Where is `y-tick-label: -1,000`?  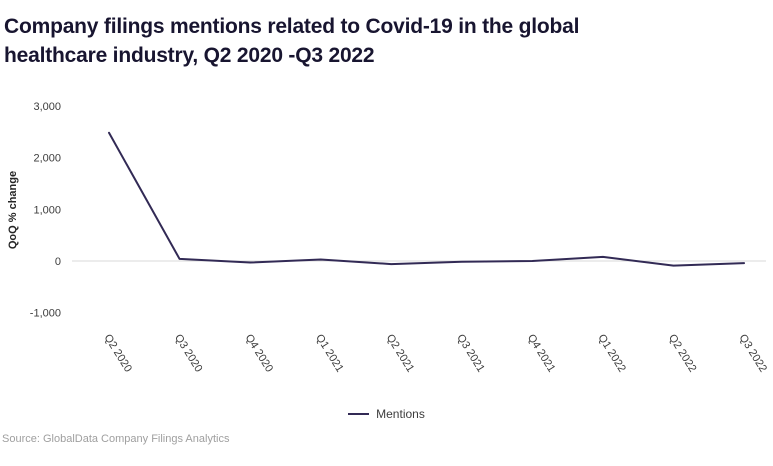 y-tick-label: -1,000 is located at coordinates (45, 314).